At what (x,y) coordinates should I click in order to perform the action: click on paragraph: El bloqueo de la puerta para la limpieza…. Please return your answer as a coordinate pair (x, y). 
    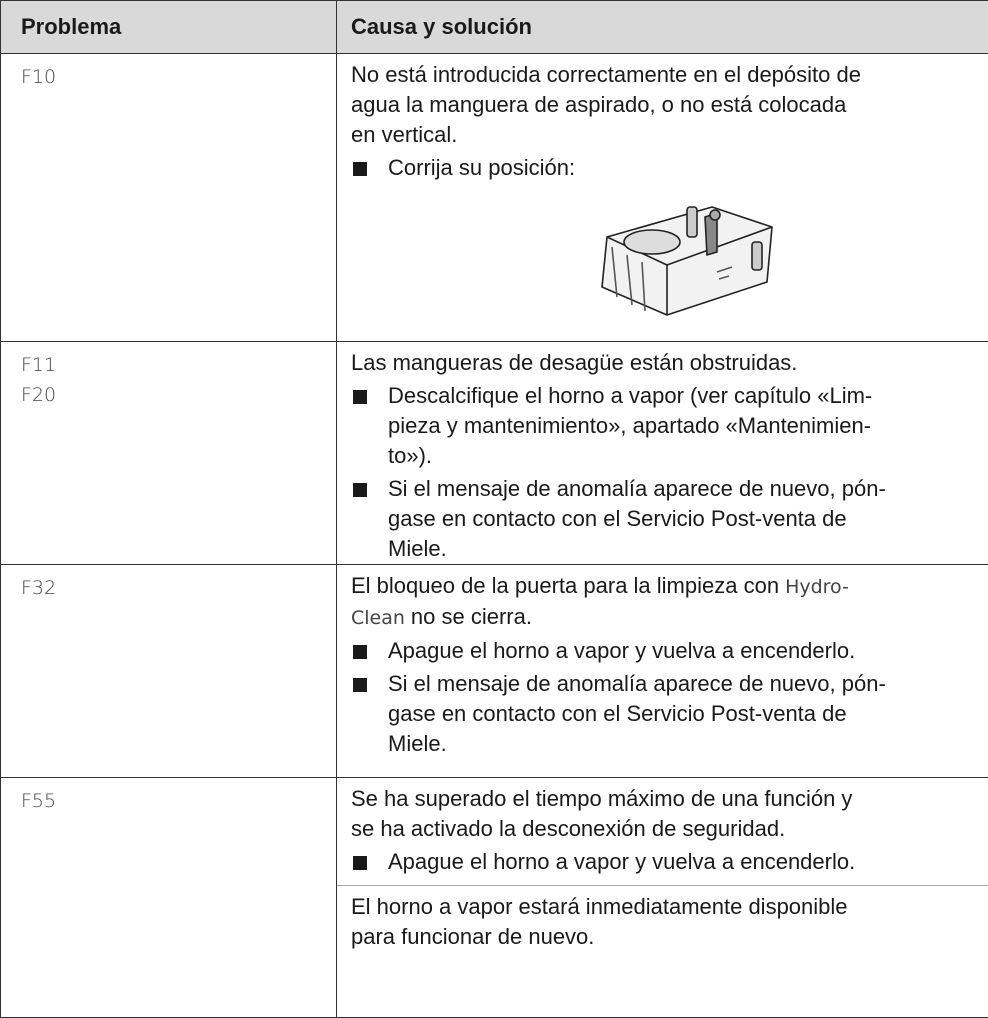
    Looking at the image, I should click on (664, 602).